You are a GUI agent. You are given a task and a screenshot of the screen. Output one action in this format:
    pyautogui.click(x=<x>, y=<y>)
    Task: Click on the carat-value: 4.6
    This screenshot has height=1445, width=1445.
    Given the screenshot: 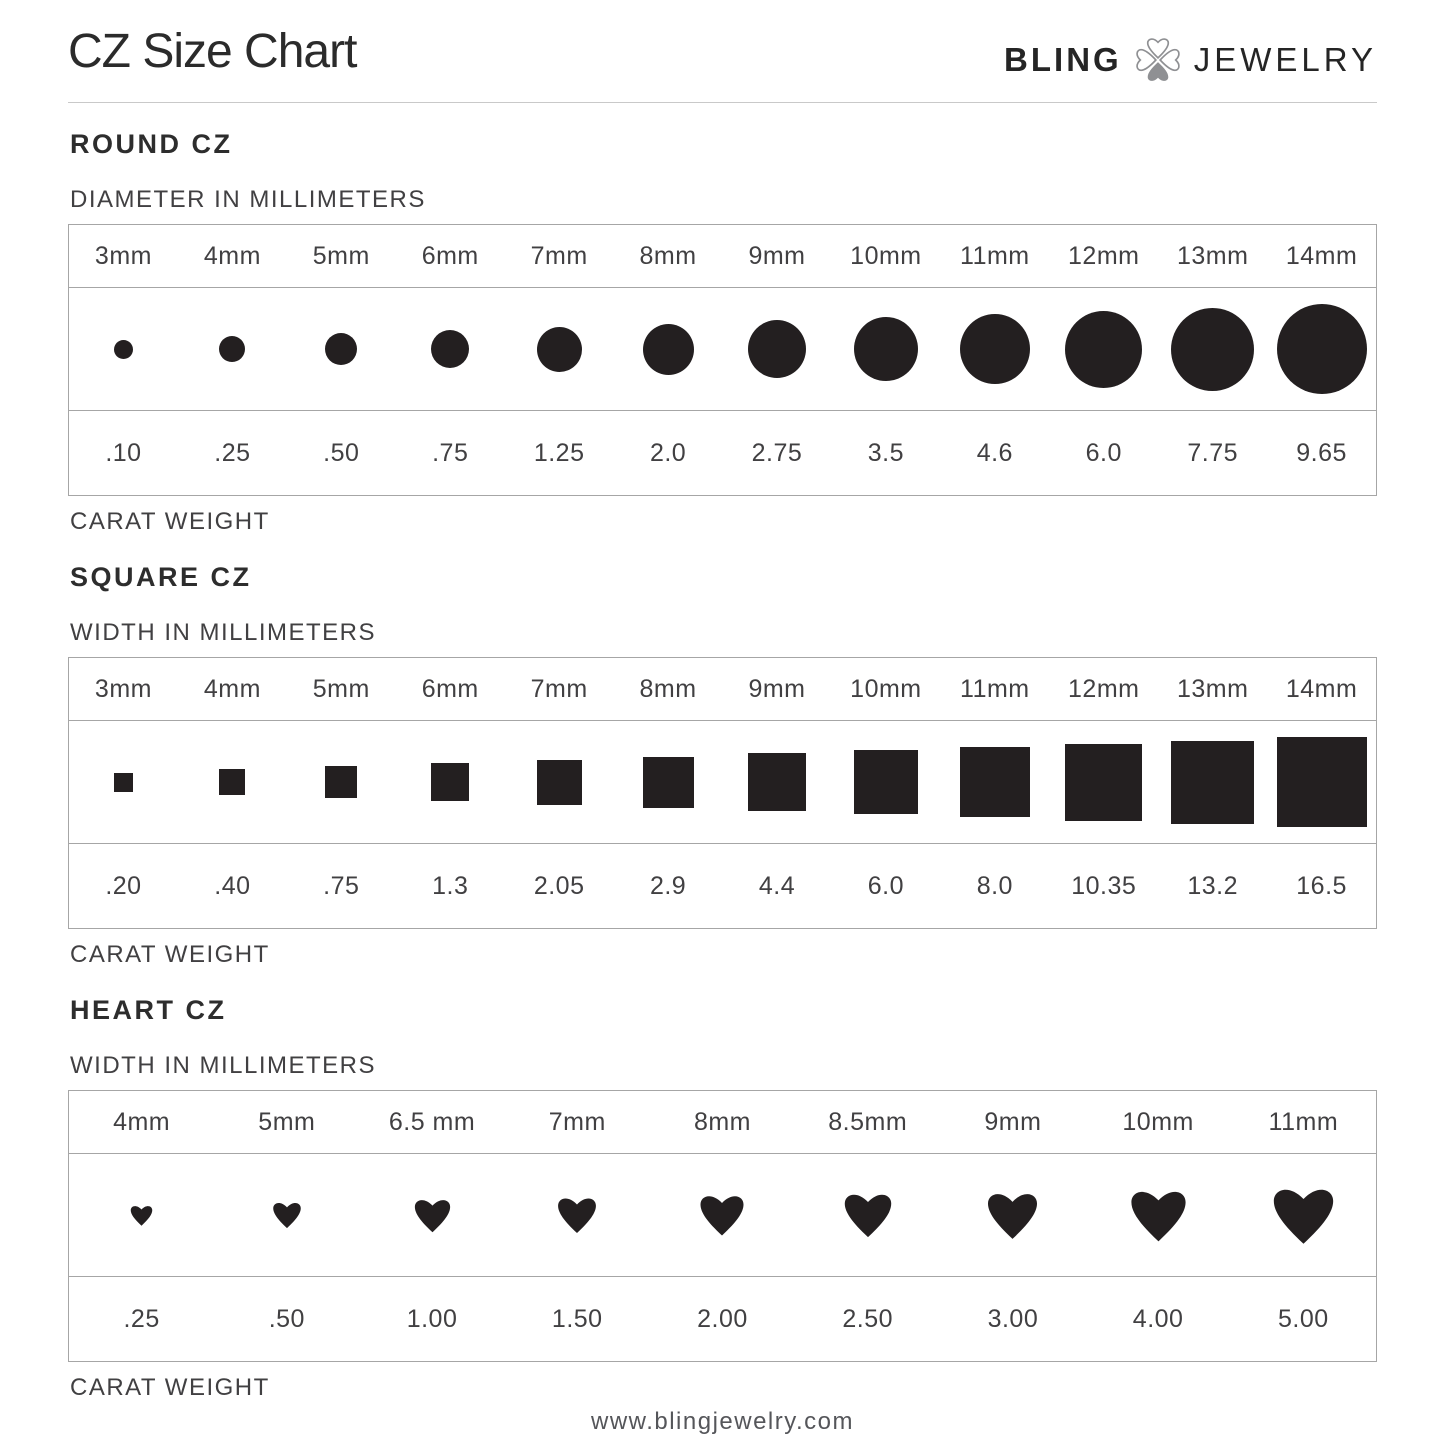 What is the action you would take?
    pyautogui.click(x=994, y=452)
    